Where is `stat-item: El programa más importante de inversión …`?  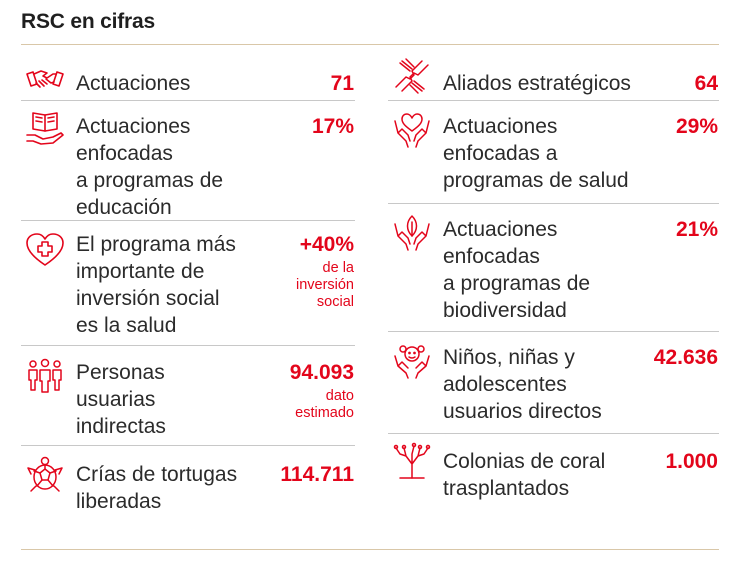
stat-item: El programa más importante de inversión … is located at coordinates (188, 283).